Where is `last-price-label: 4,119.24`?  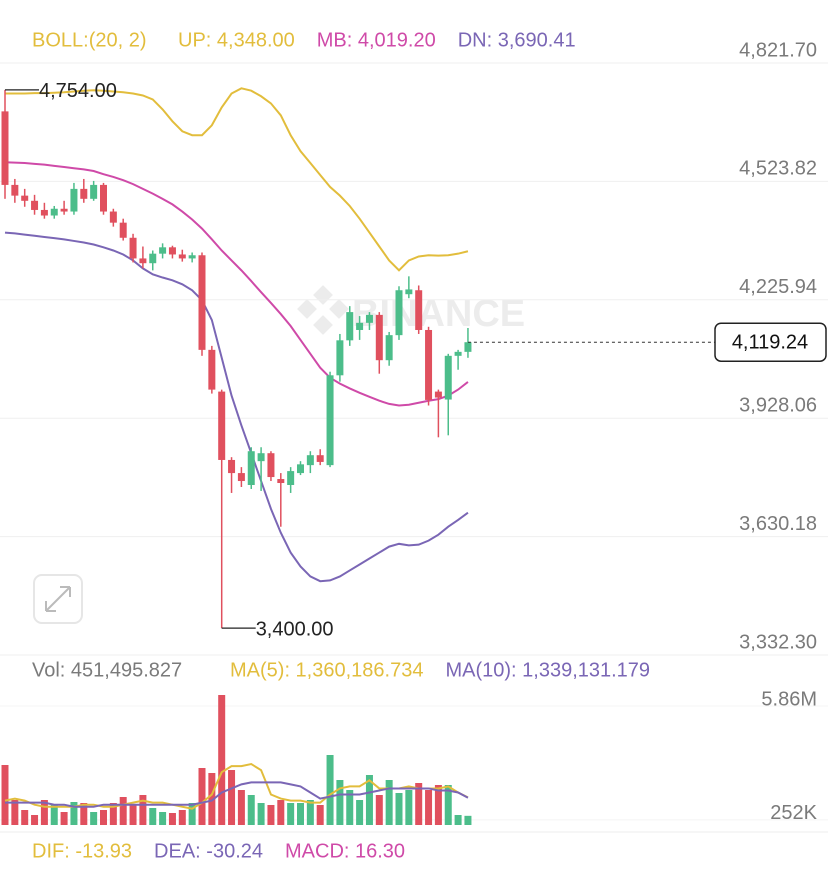
last-price-label: 4,119.24 is located at coordinates (770, 342).